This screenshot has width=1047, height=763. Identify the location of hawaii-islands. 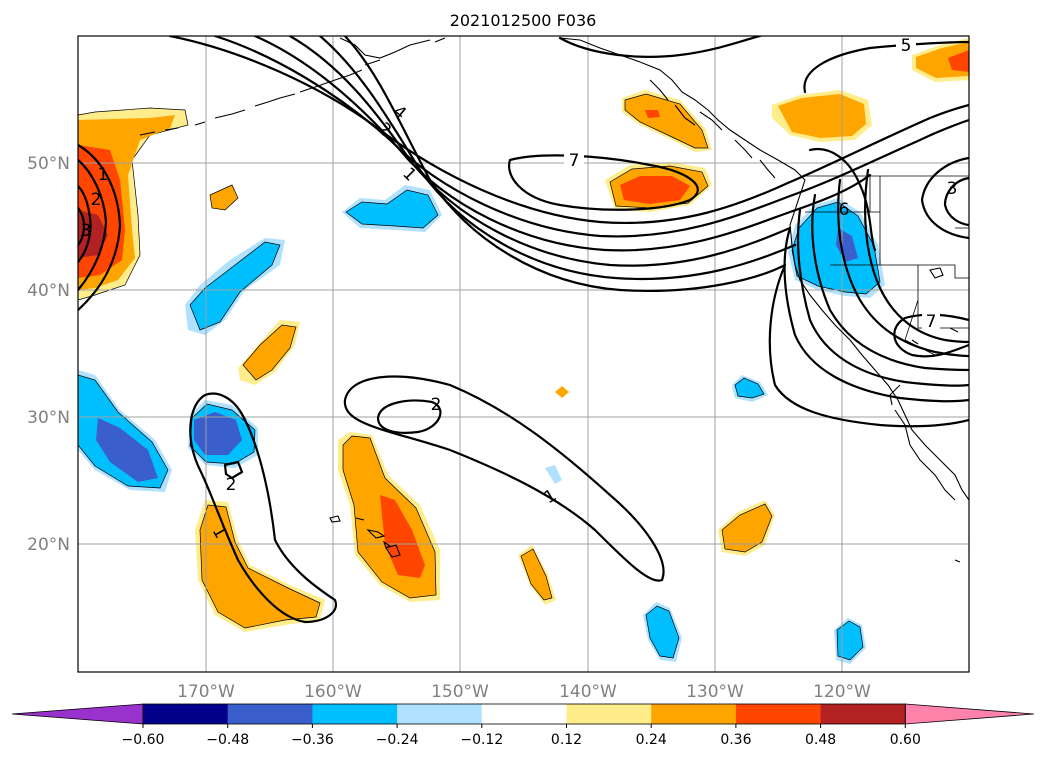
(365, 536).